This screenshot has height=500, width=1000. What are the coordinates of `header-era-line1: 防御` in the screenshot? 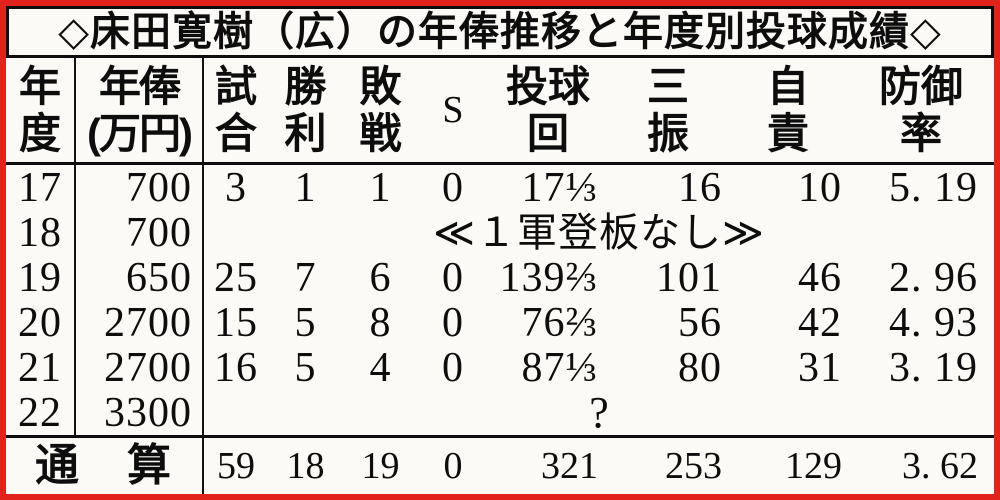 It's located at (920, 86).